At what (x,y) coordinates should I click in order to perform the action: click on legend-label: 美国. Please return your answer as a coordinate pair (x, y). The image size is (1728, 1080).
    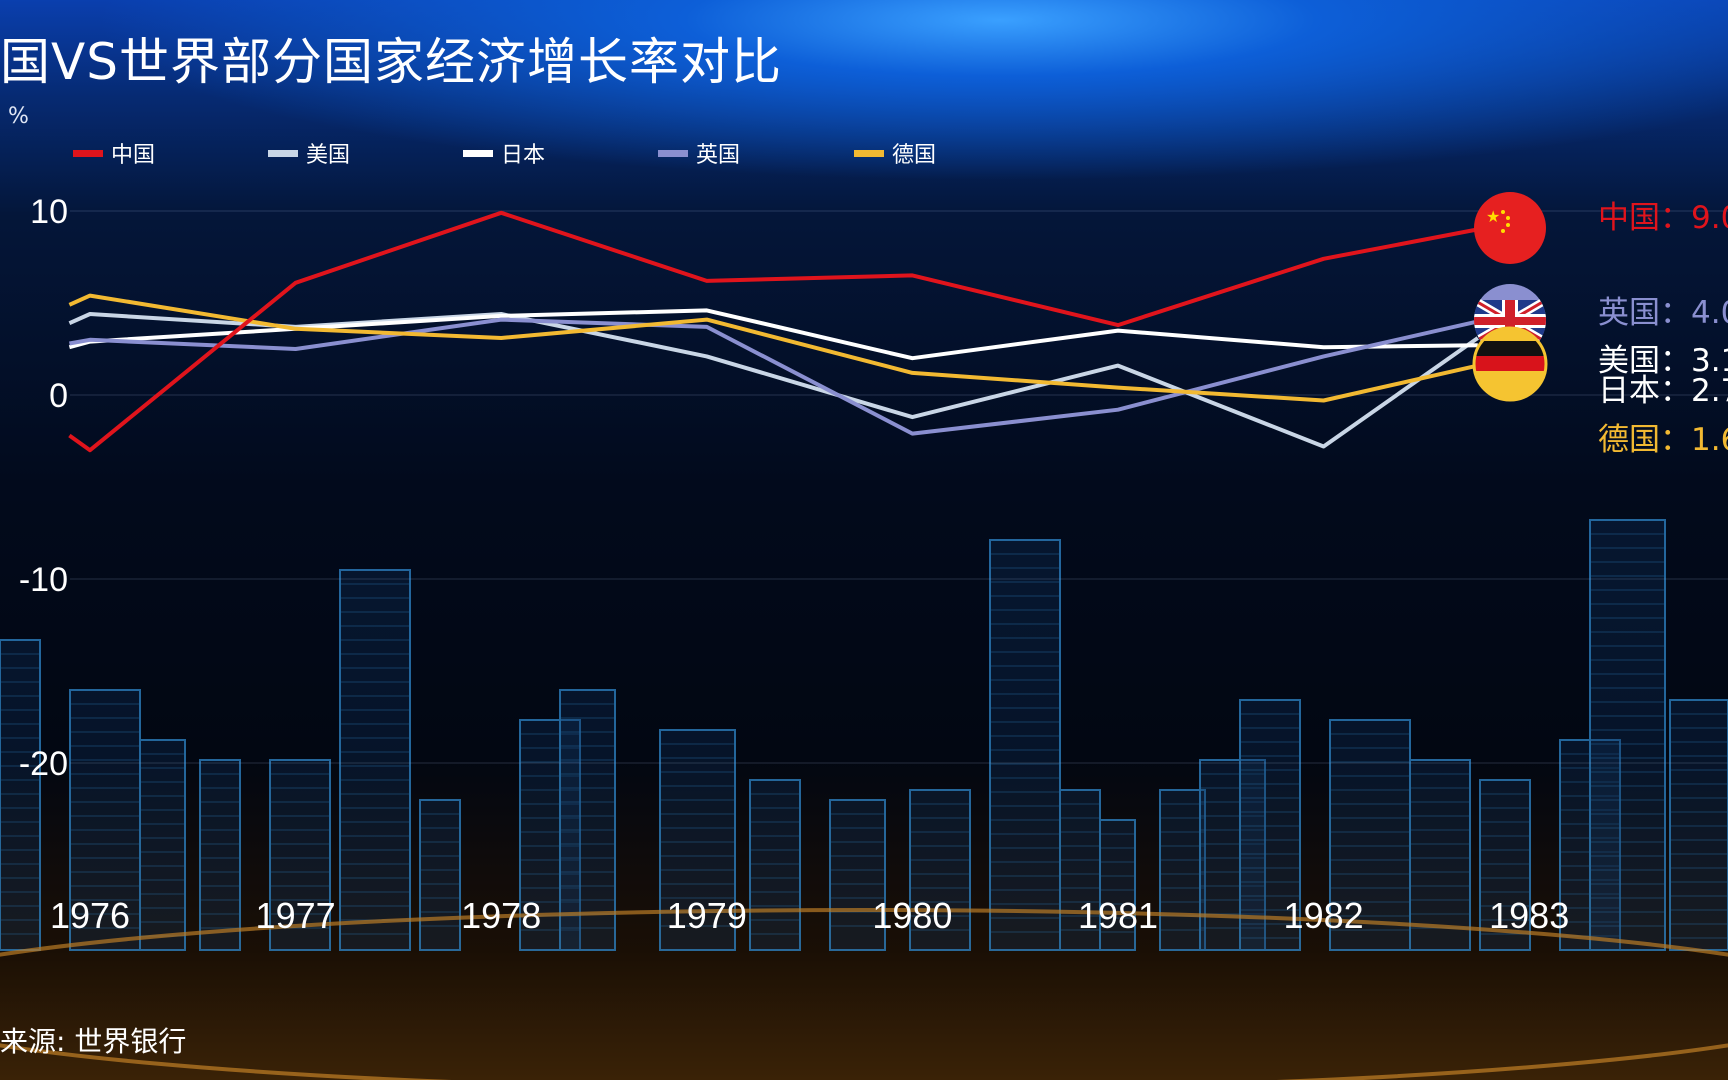
    Looking at the image, I should click on (328, 155).